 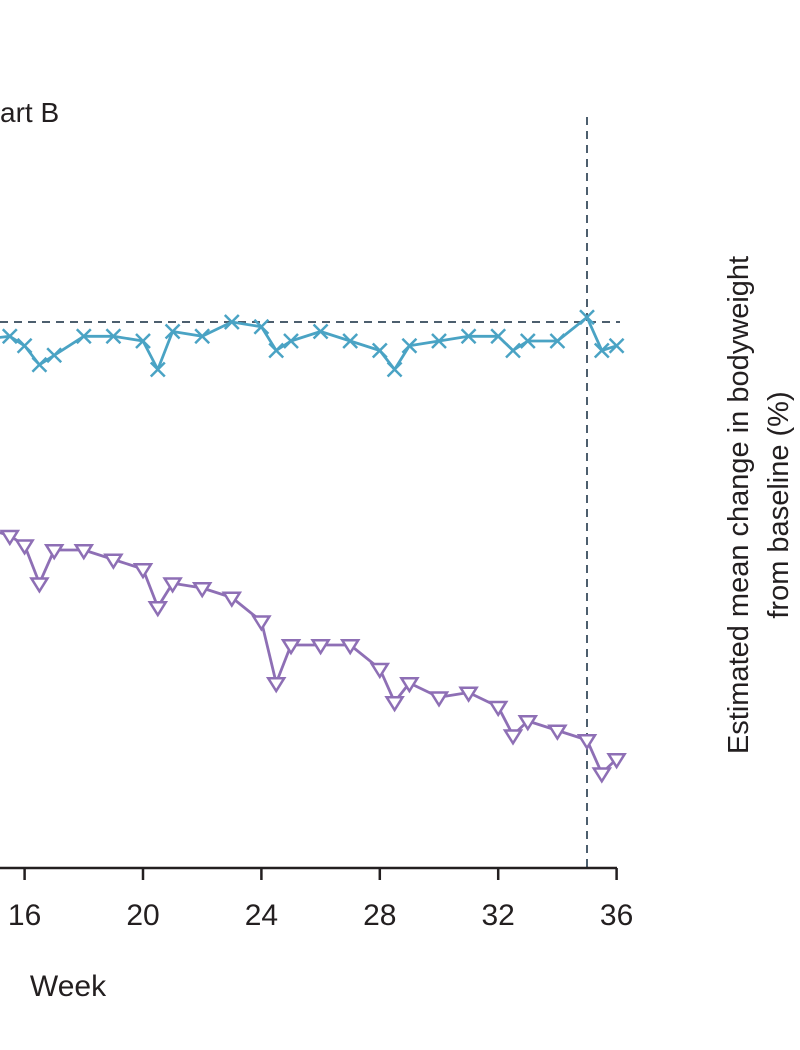 I want to click on x-tick-label: 16, so click(x=24, y=915).